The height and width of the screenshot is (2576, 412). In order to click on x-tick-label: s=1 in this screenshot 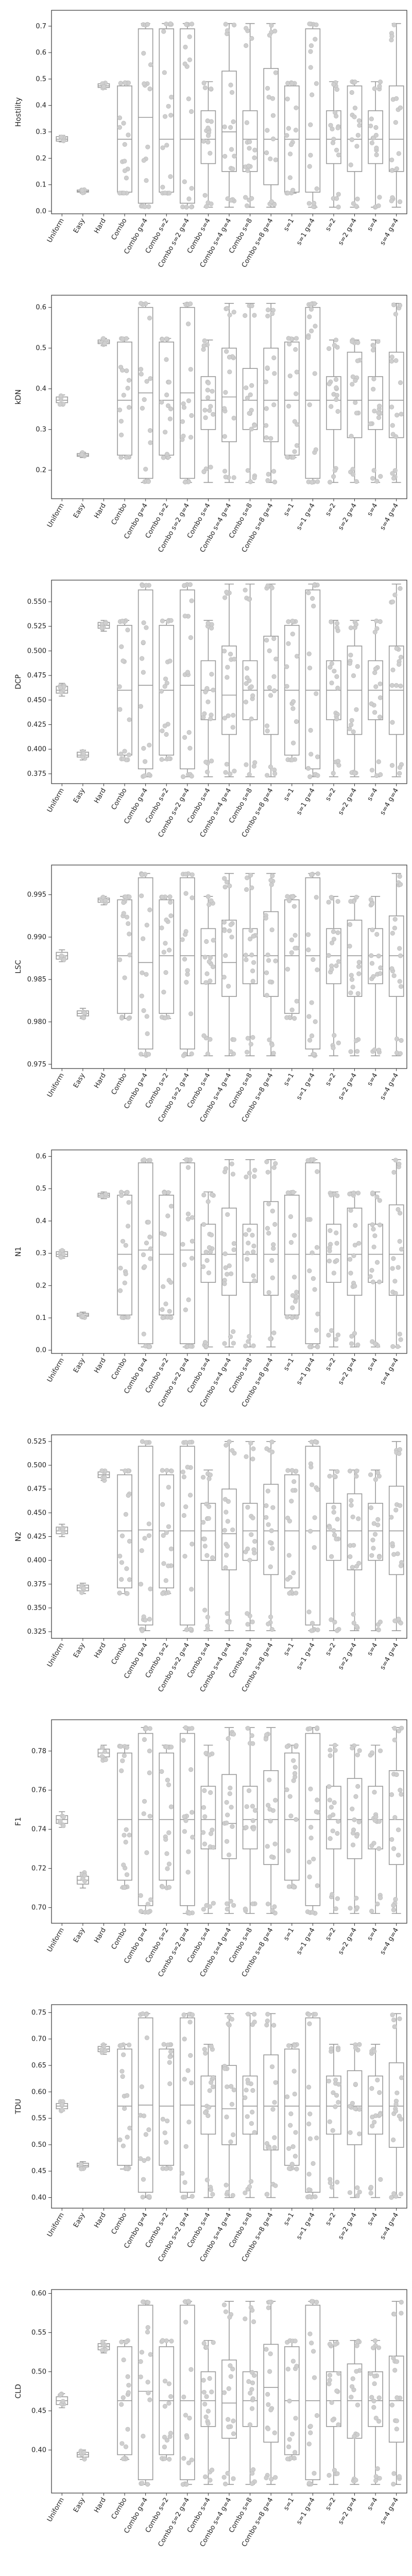, I will do `click(289, 1650)`.